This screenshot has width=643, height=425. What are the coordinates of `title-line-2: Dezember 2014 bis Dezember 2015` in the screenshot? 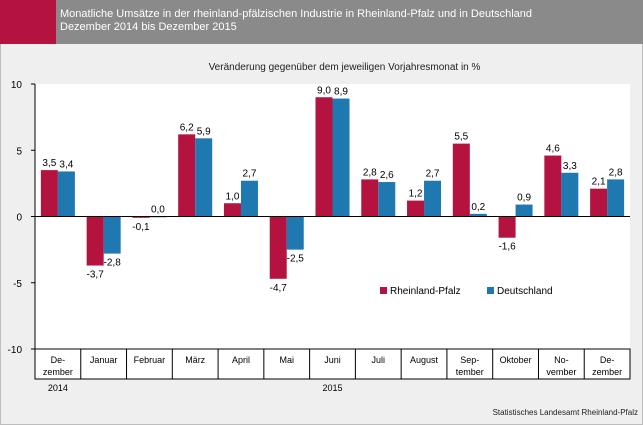 It's located at (148, 27).